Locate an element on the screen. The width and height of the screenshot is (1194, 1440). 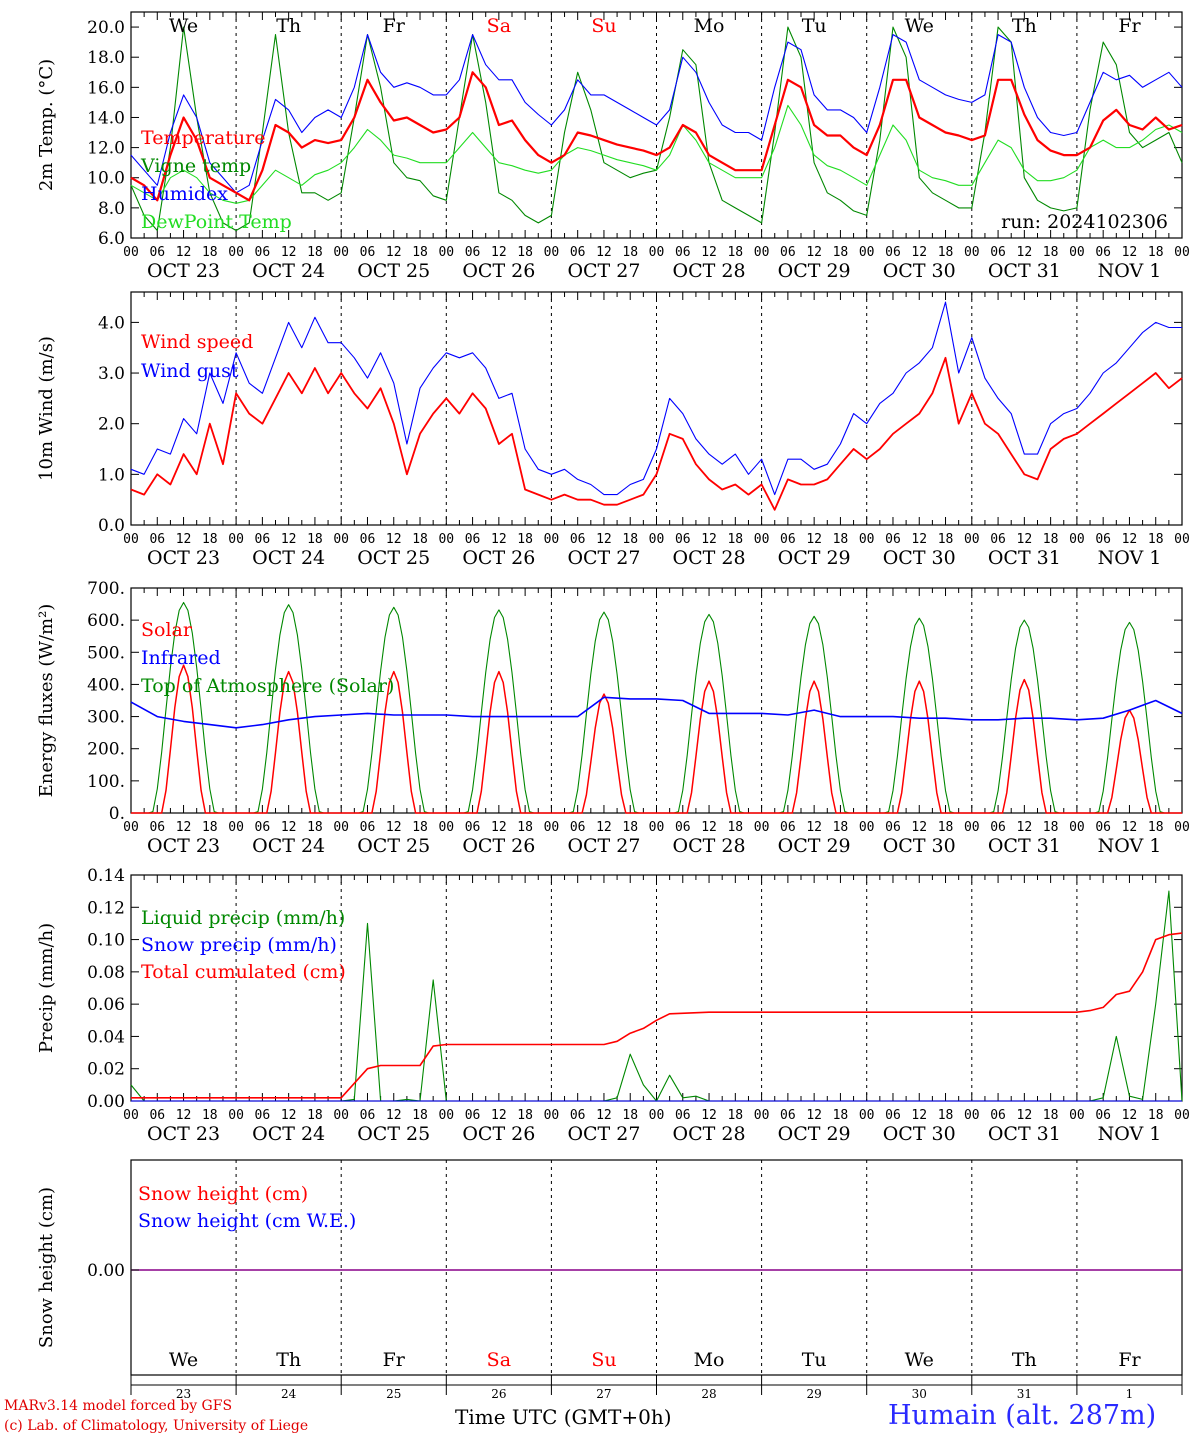
day-number: 24 is located at coordinates (289, 1394).